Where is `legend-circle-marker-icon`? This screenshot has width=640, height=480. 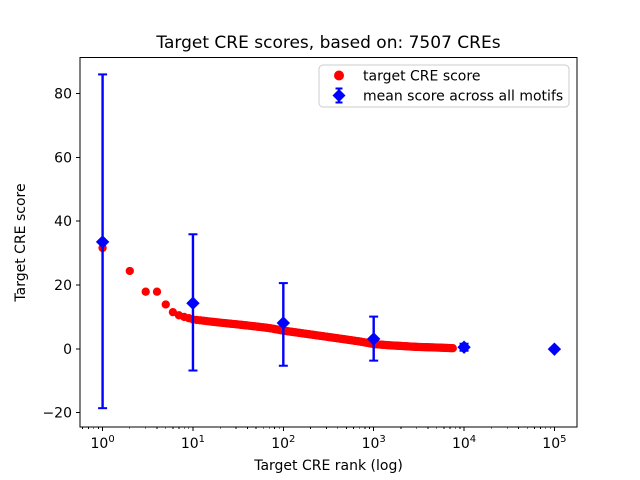
legend-circle-marker-icon is located at coordinates (339, 75).